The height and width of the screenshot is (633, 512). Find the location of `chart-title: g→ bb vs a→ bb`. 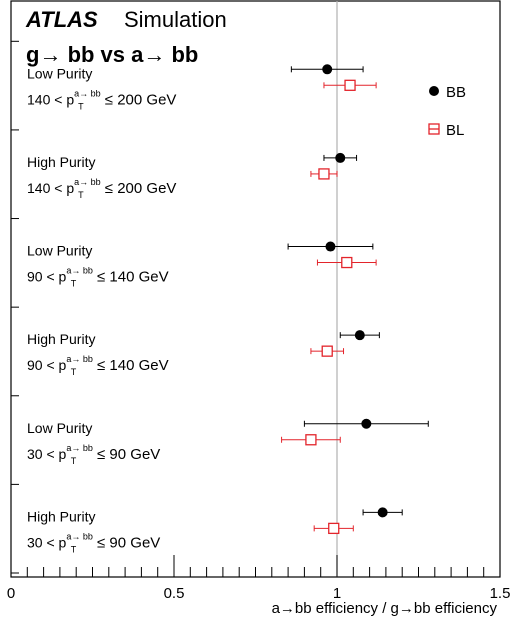

chart-title: g→ bb vs a→ bb is located at coordinates (112, 54).